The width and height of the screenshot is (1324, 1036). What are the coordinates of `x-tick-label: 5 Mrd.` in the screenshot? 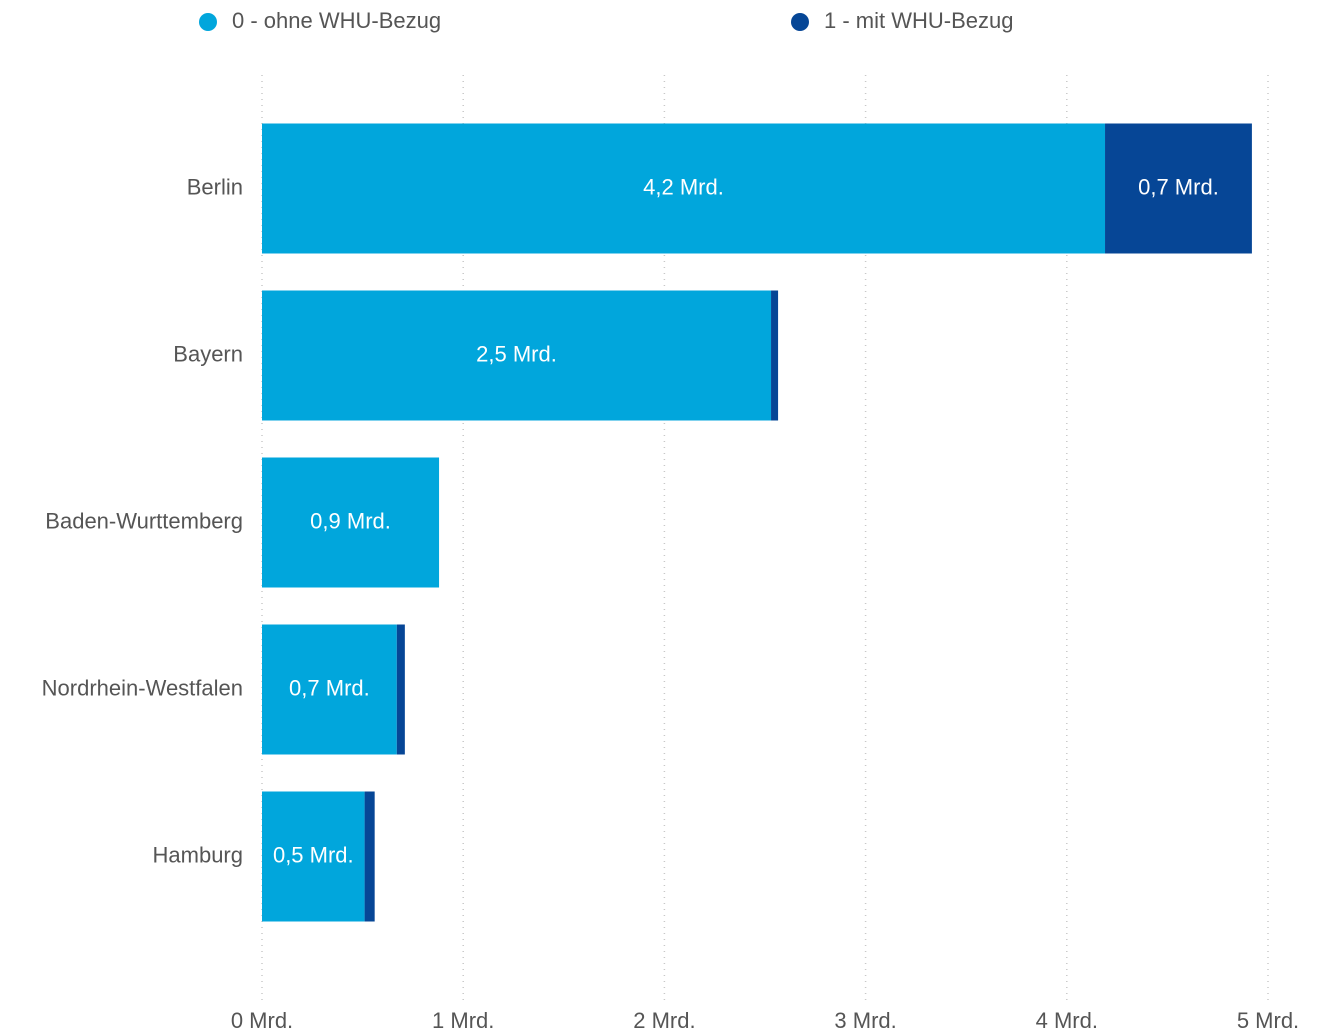 It's located at (1268, 1020).